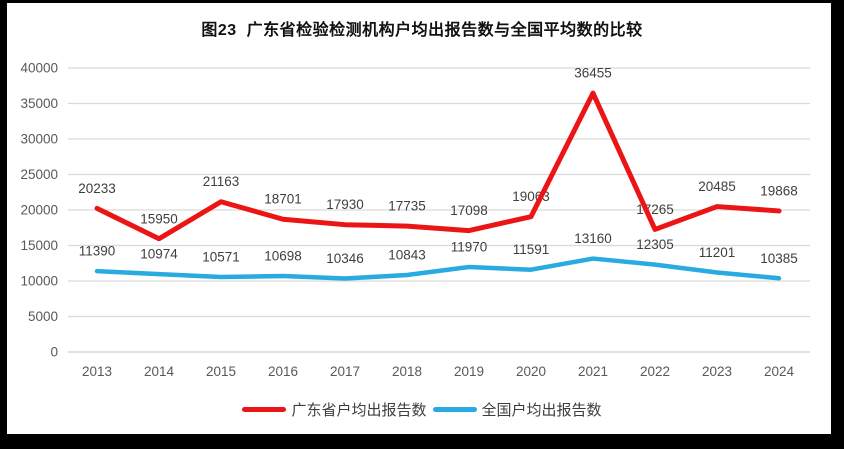  Describe the element at coordinates (469, 210) in the screenshot. I see `data-label: 17098` at that location.